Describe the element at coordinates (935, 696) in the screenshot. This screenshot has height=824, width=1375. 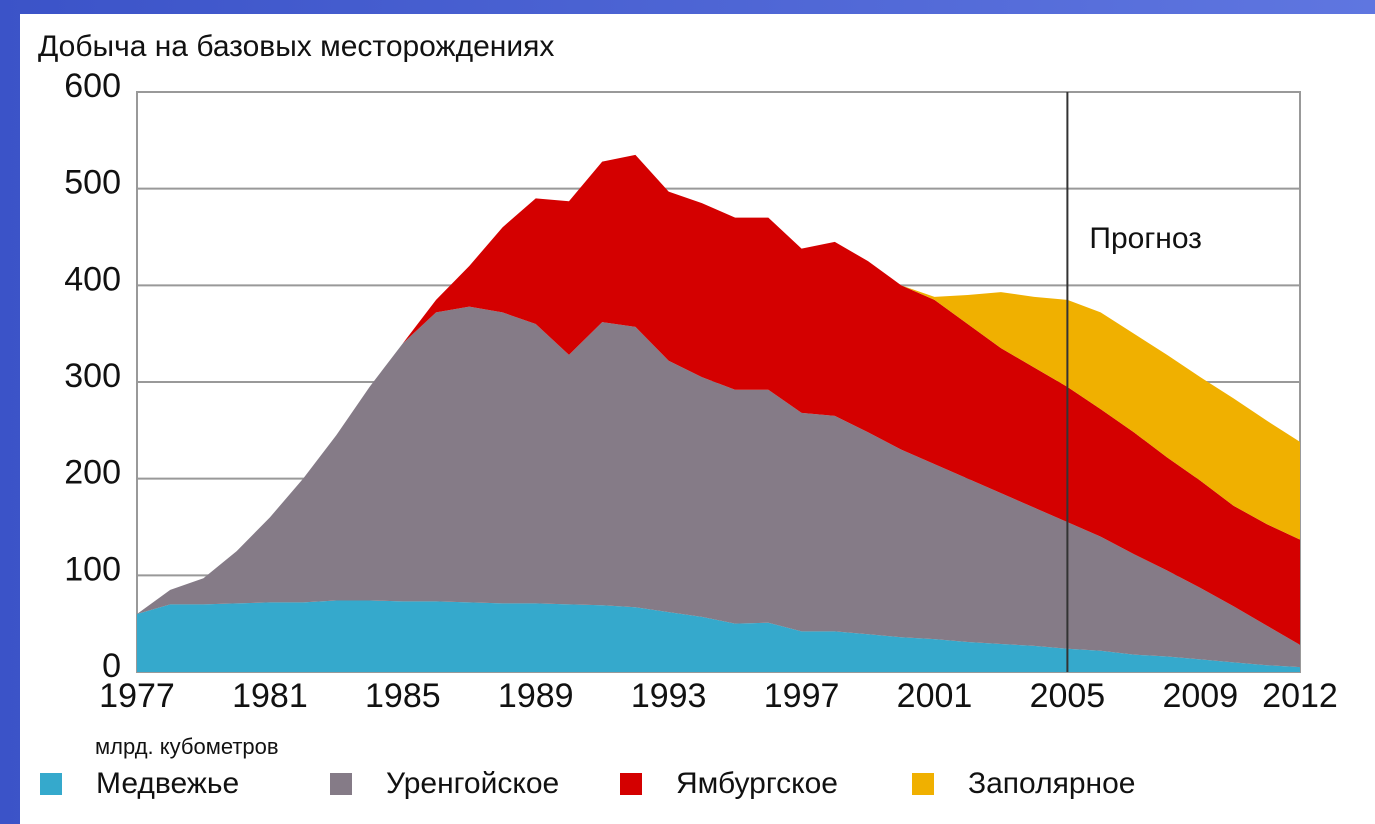
I see `x-tick-label: 2001` at that location.